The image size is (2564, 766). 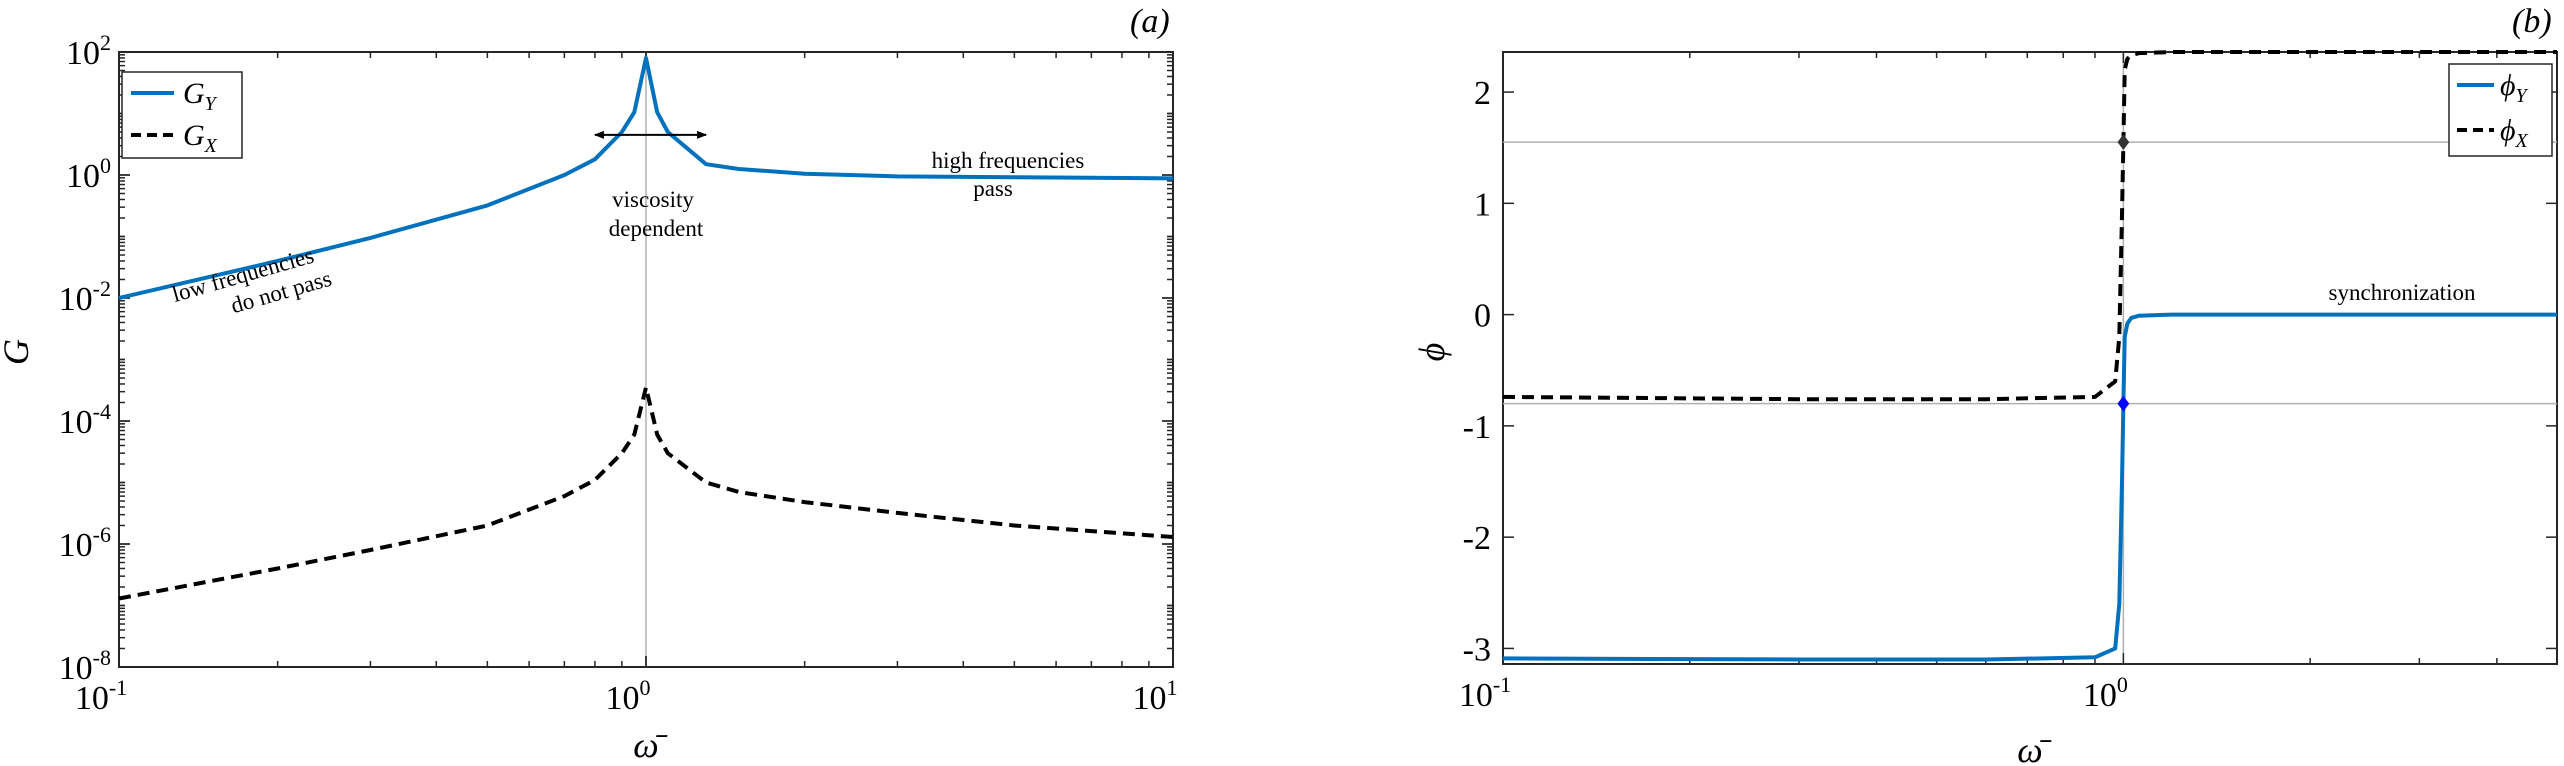 What do you see at coordinates (1477, 649) in the screenshot?
I see `panel-b-y-tick-label-5: -3` at bounding box center [1477, 649].